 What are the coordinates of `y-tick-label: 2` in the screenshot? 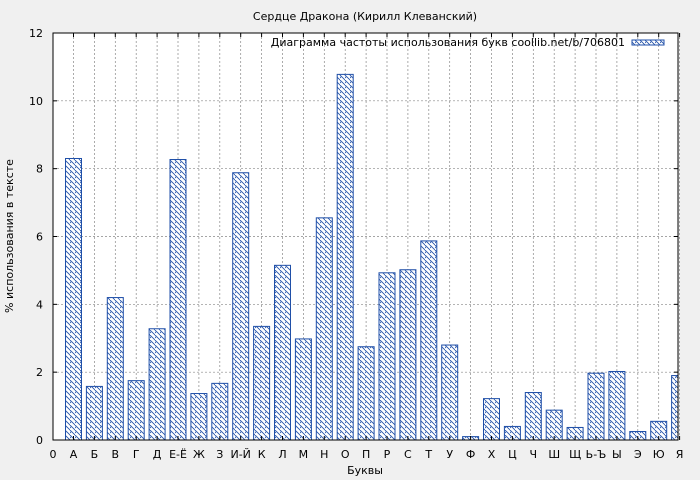 It's located at (39, 372).